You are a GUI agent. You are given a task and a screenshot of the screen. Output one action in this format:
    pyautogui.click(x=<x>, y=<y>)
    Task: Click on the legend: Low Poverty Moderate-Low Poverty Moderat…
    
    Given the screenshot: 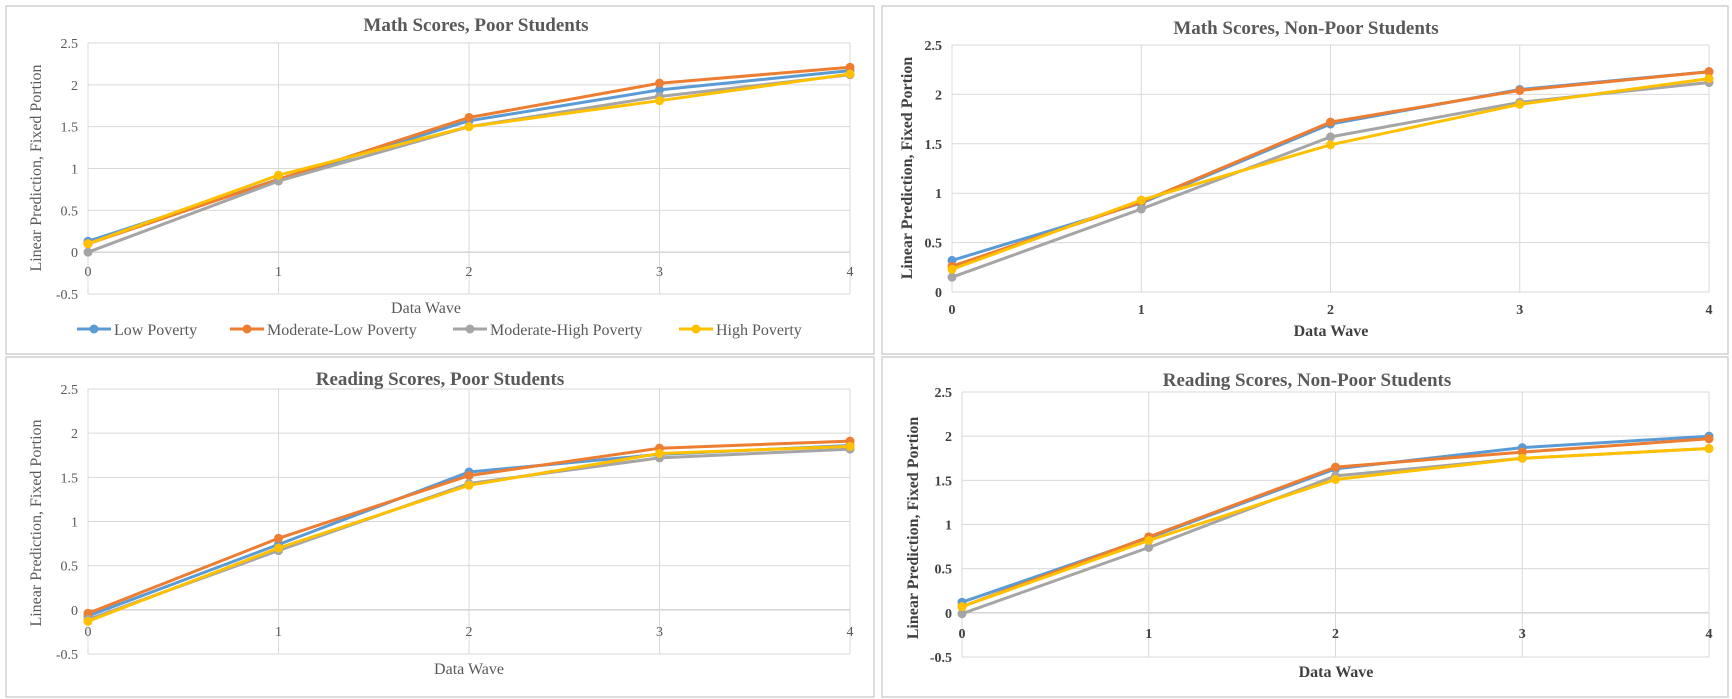 What is the action you would take?
    pyautogui.click(x=439, y=330)
    